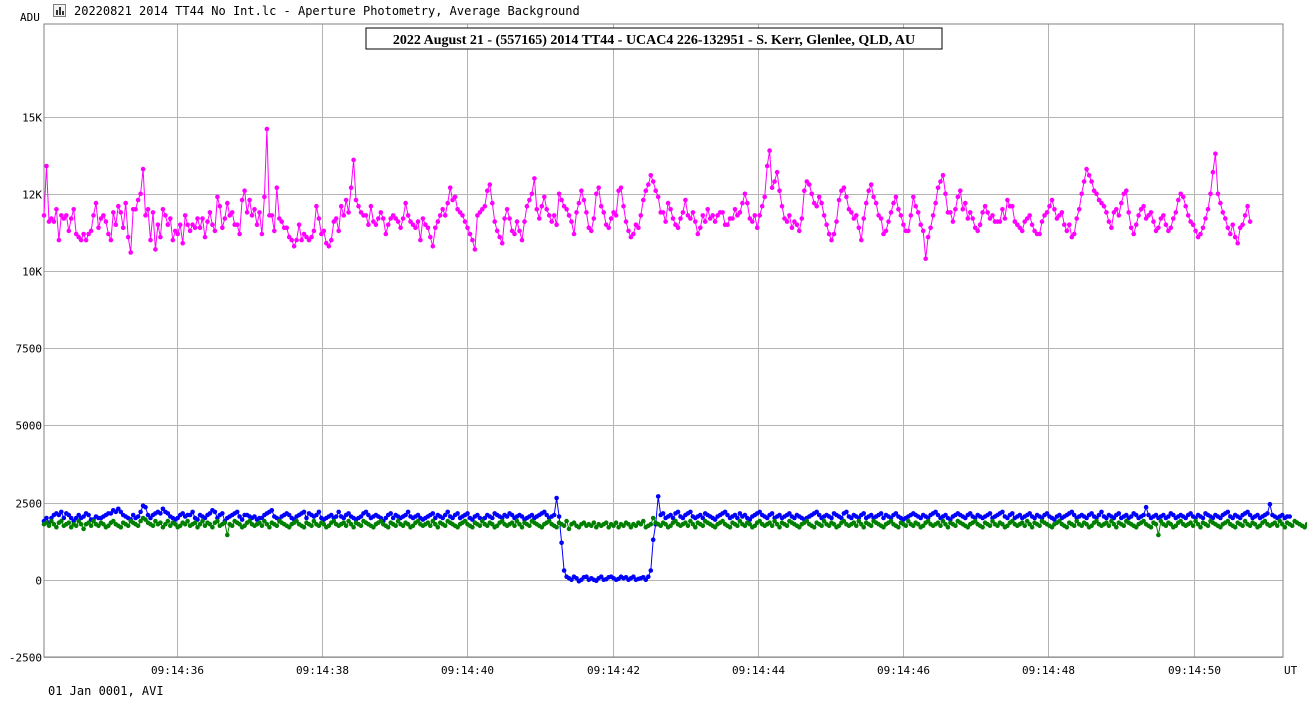 The image size is (1307, 710). What do you see at coordinates (467, 670) in the screenshot?
I see `x-tick-label: 09:14:40` at bounding box center [467, 670].